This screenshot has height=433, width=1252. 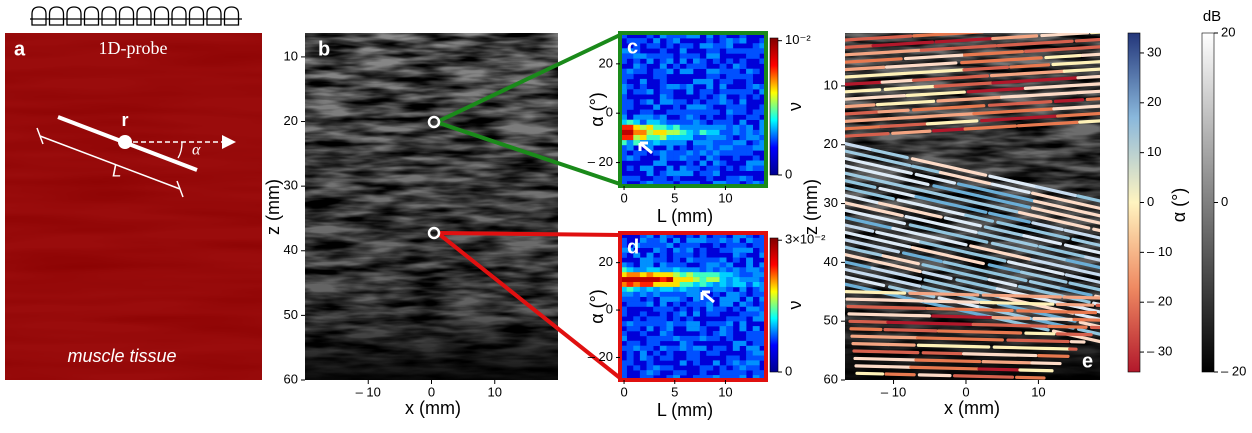 What do you see at coordinates (693, 110) in the screenshot?
I see `heatmap-c` at bounding box center [693, 110].